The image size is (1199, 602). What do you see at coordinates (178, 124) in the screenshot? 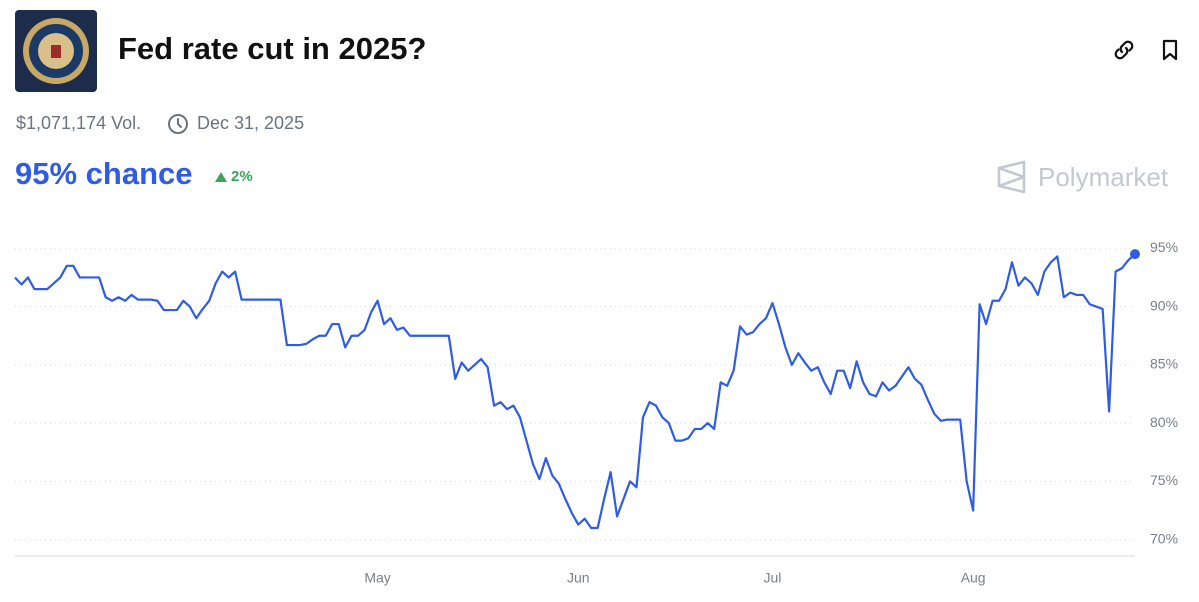
I see `clock-icon` at bounding box center [178, 124].